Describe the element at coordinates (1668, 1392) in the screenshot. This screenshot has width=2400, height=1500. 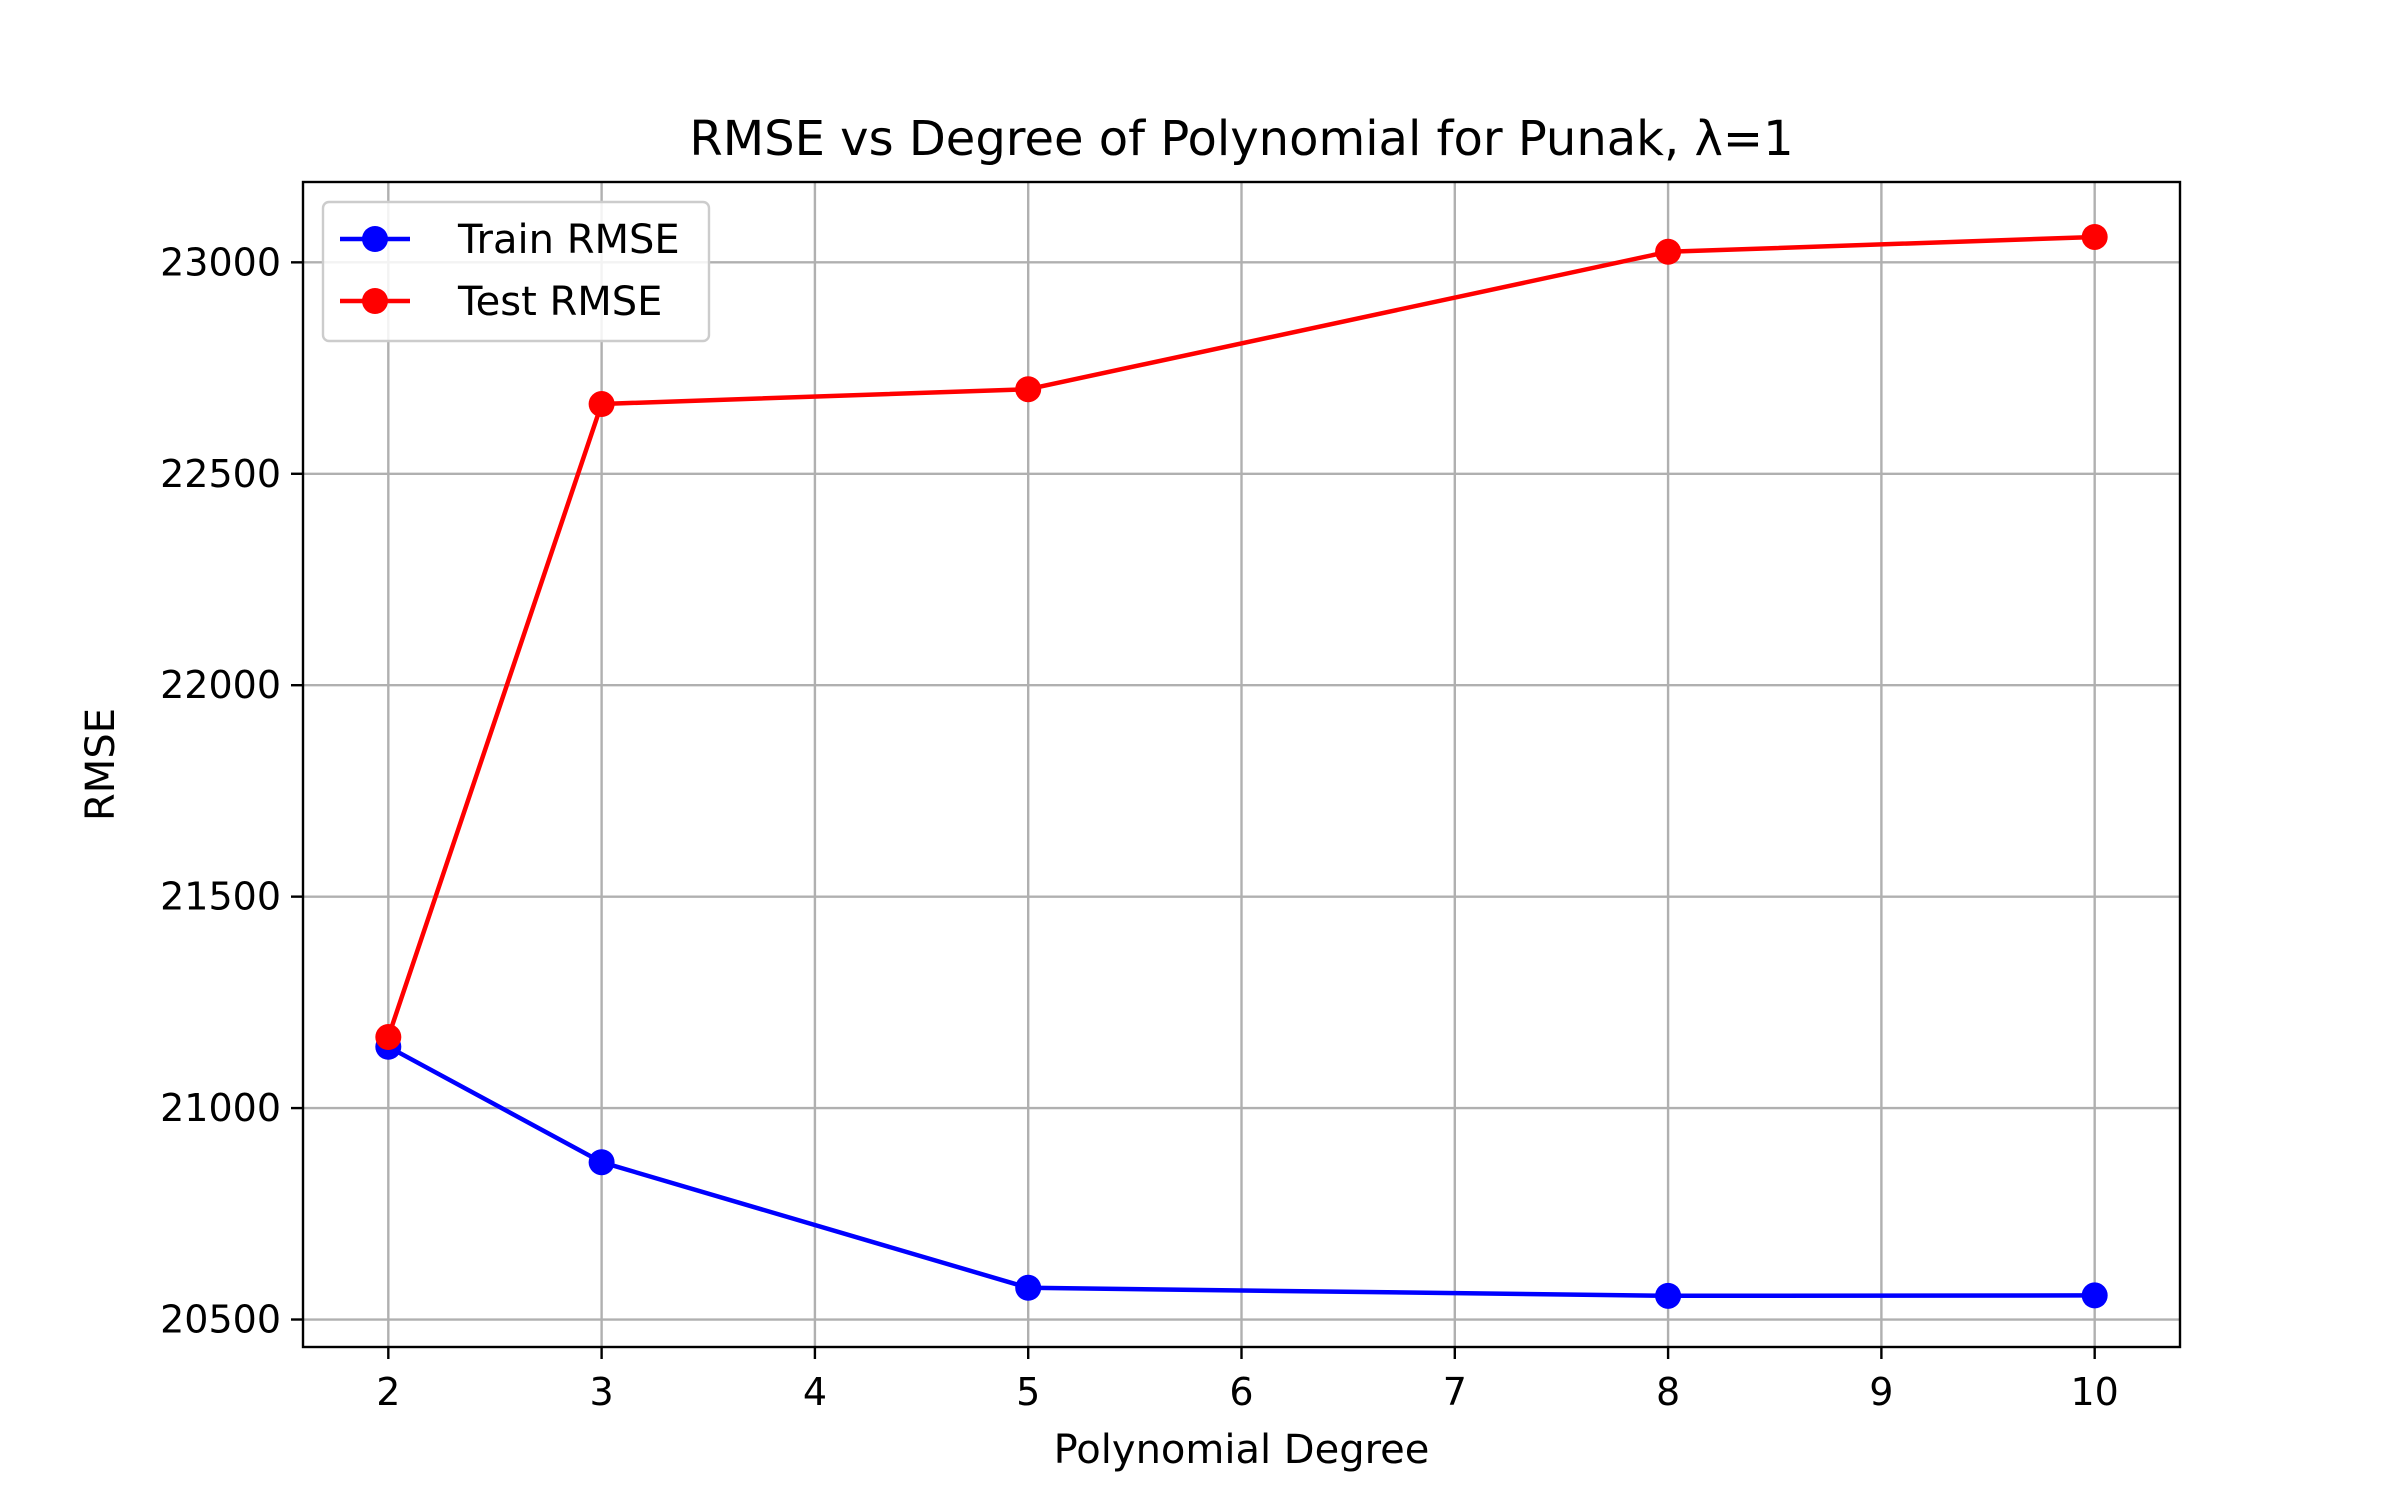
I see `x-tick-label: 8` at that location.